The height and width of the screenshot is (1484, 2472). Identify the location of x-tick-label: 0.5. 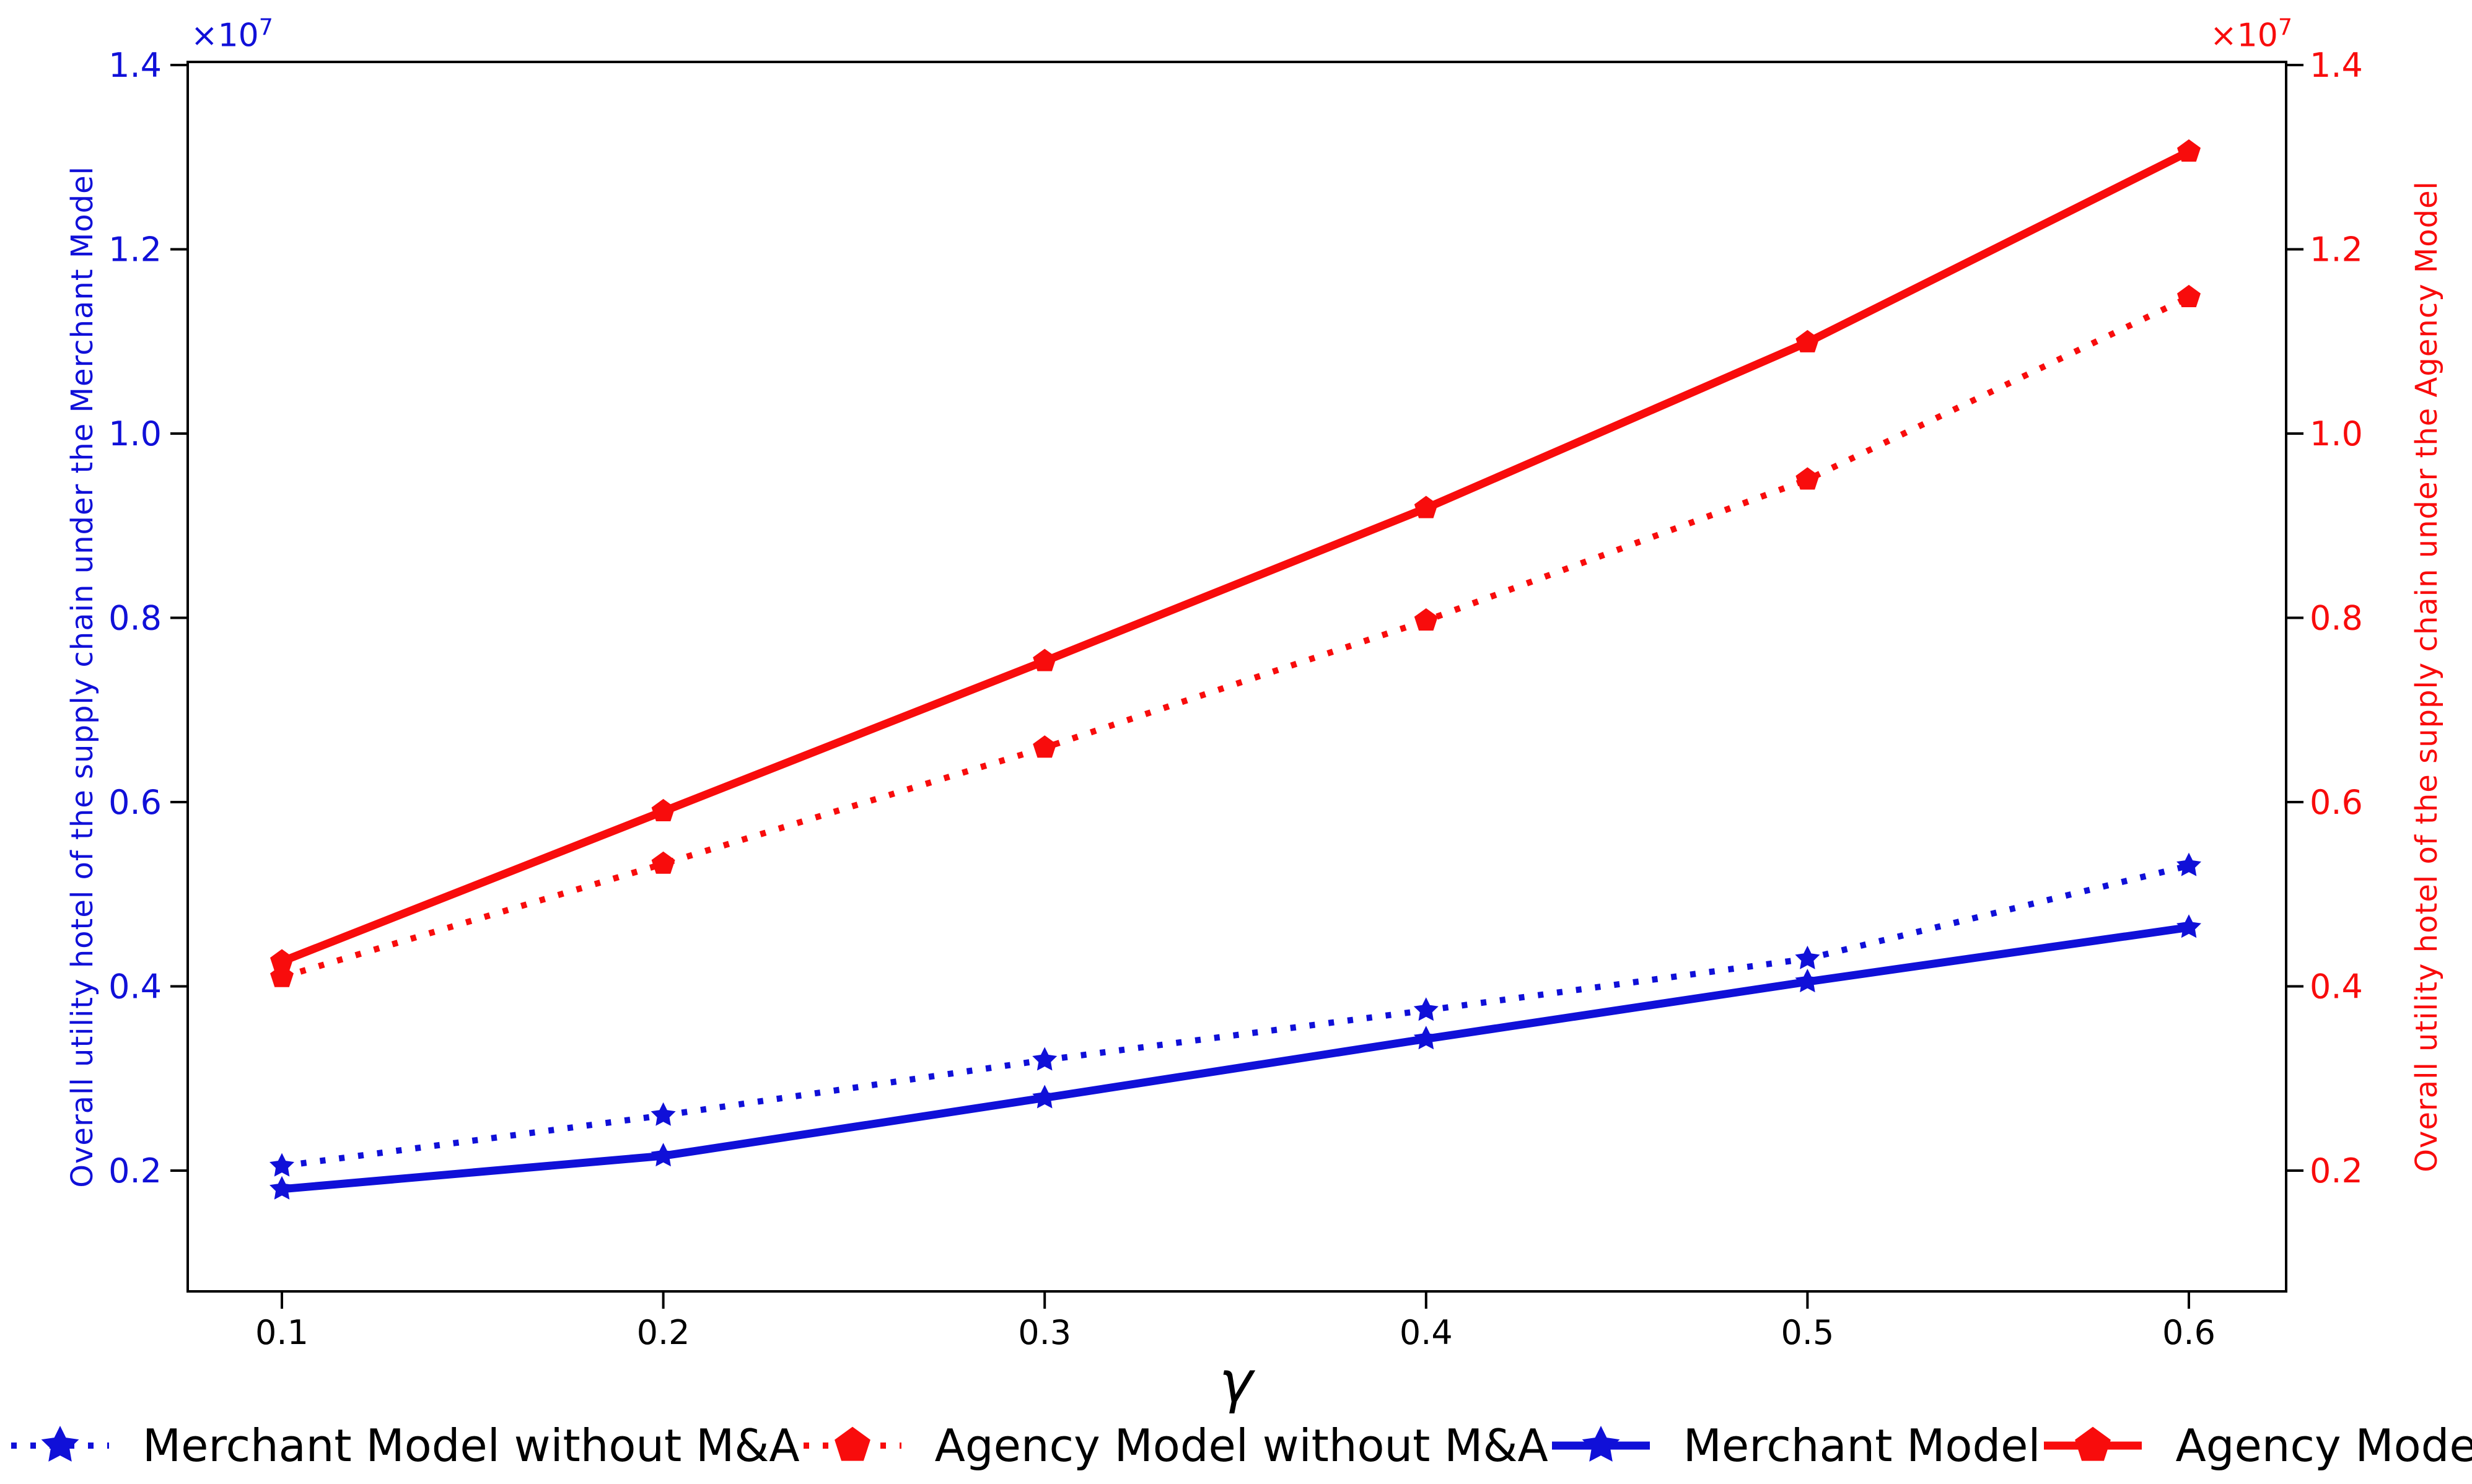
(1808, 1332).